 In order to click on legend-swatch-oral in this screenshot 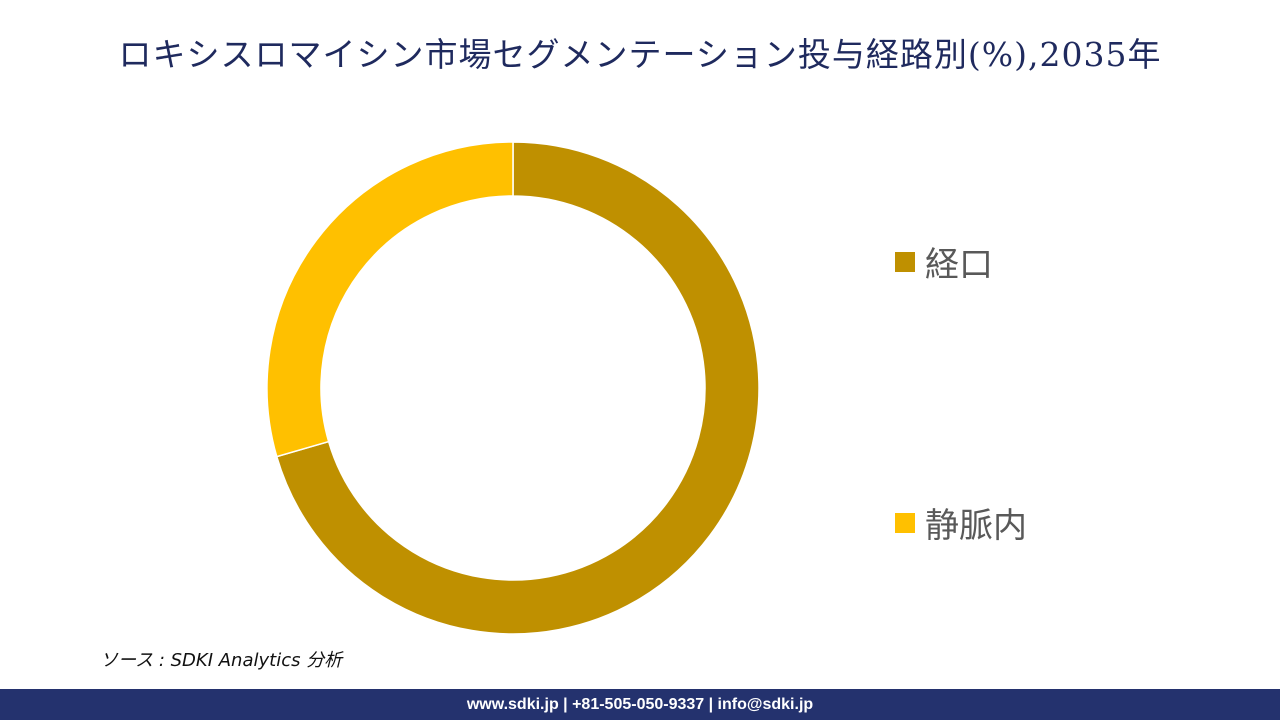, I will do `click(905, 261)`.